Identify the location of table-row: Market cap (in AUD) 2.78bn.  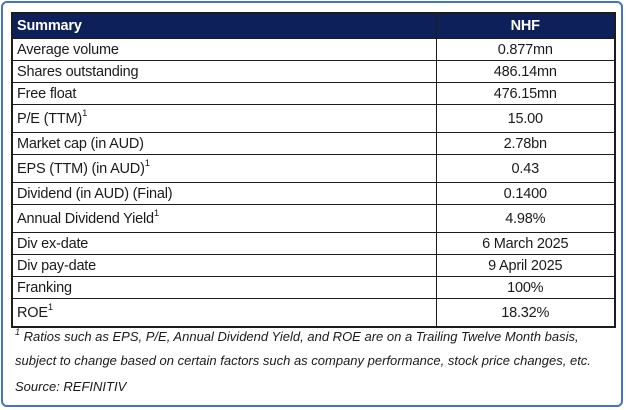
(313, 143).